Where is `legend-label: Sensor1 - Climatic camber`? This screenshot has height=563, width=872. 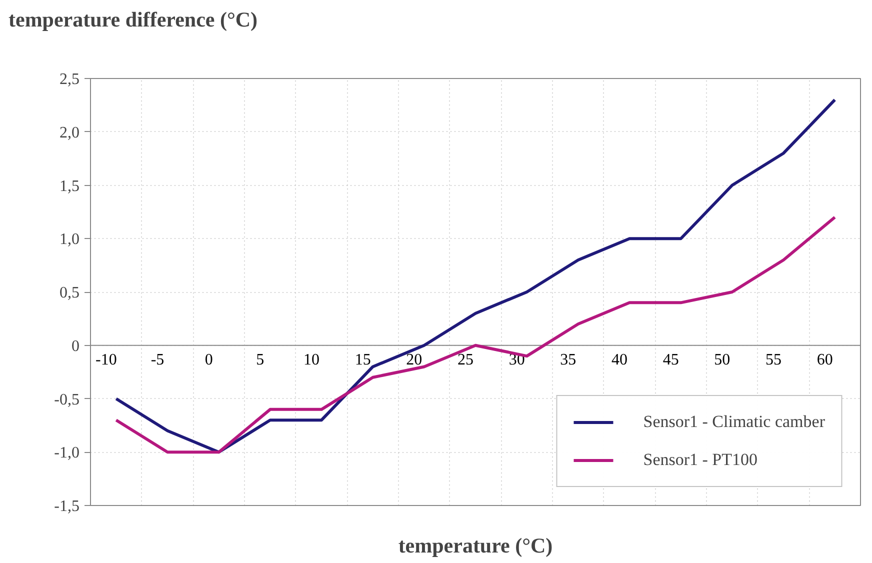 legend-label: Sensor1 - Climatic camber is located at coordinates (734, 422).